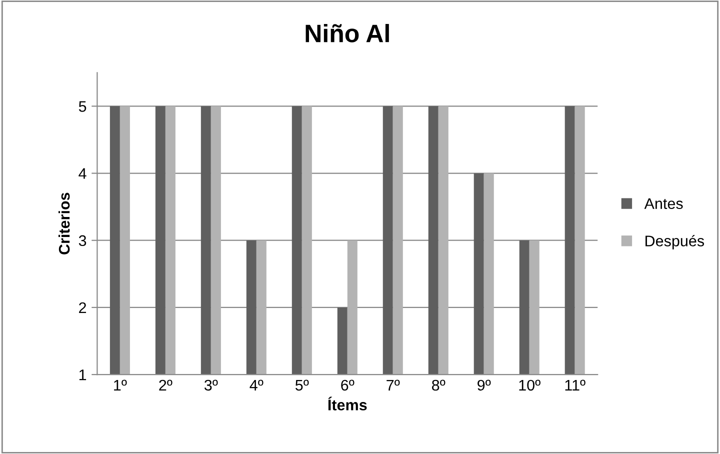 This screenshot has height=454, width=720. What do you see at coordinates (439, 385) in the screenshot?
I see `x-tick-label: 8º` at bounding box center [439, 385].